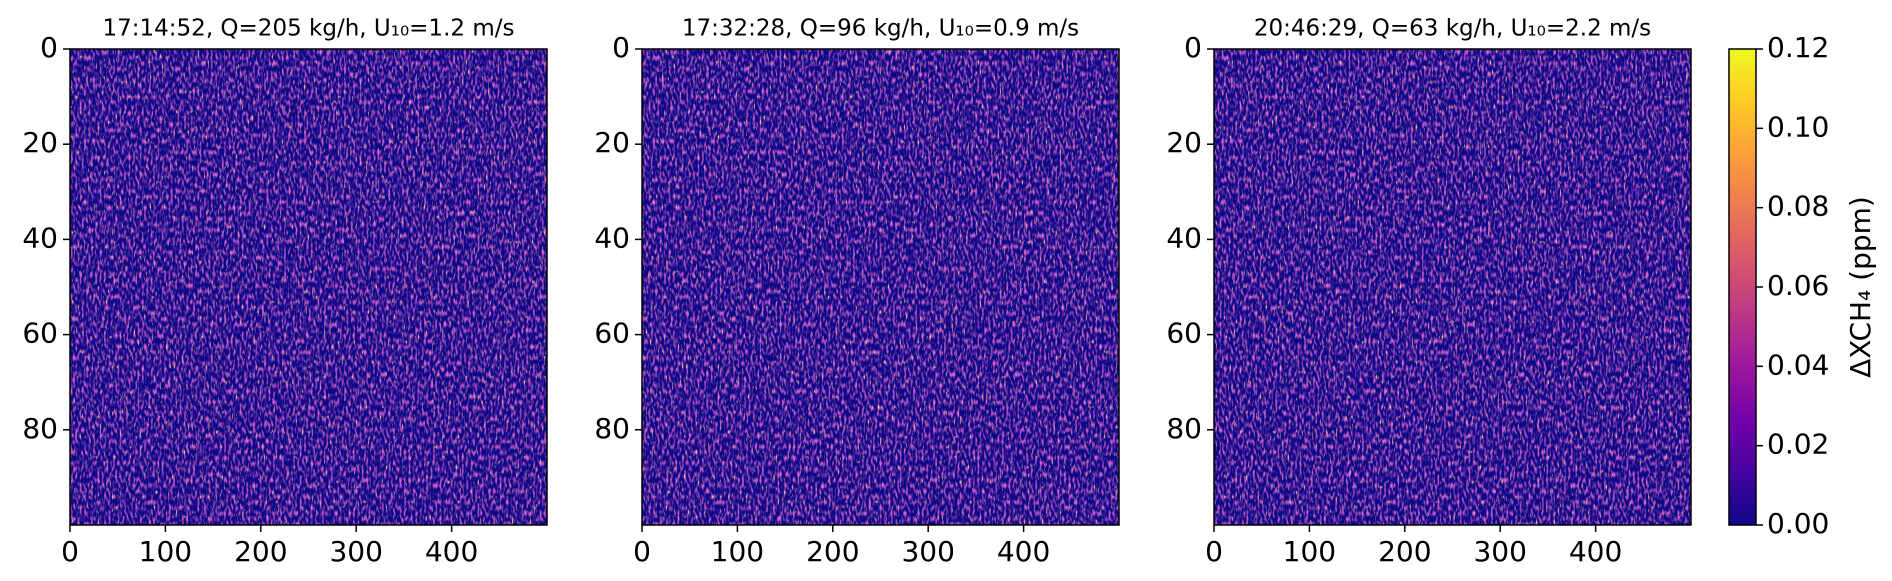 The image size is (1892, 581). I want to click on panel-title: 20:46:29, Q=63 kg/h, U₁₀=2.2 m/s, so click(1452, 29).